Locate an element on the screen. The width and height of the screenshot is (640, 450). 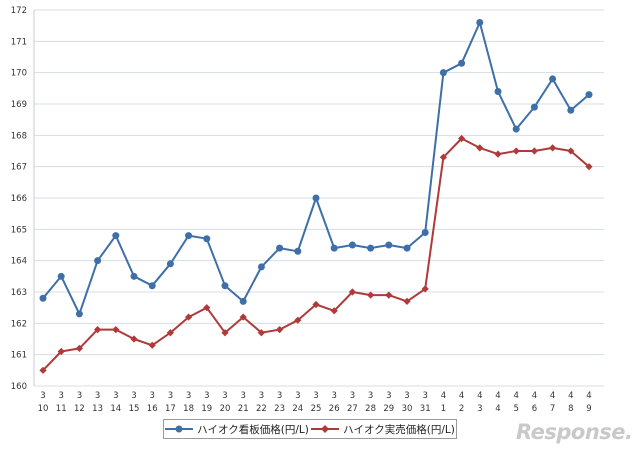
legend-swatch-diamond-icon is located at coordinates (325, 429).